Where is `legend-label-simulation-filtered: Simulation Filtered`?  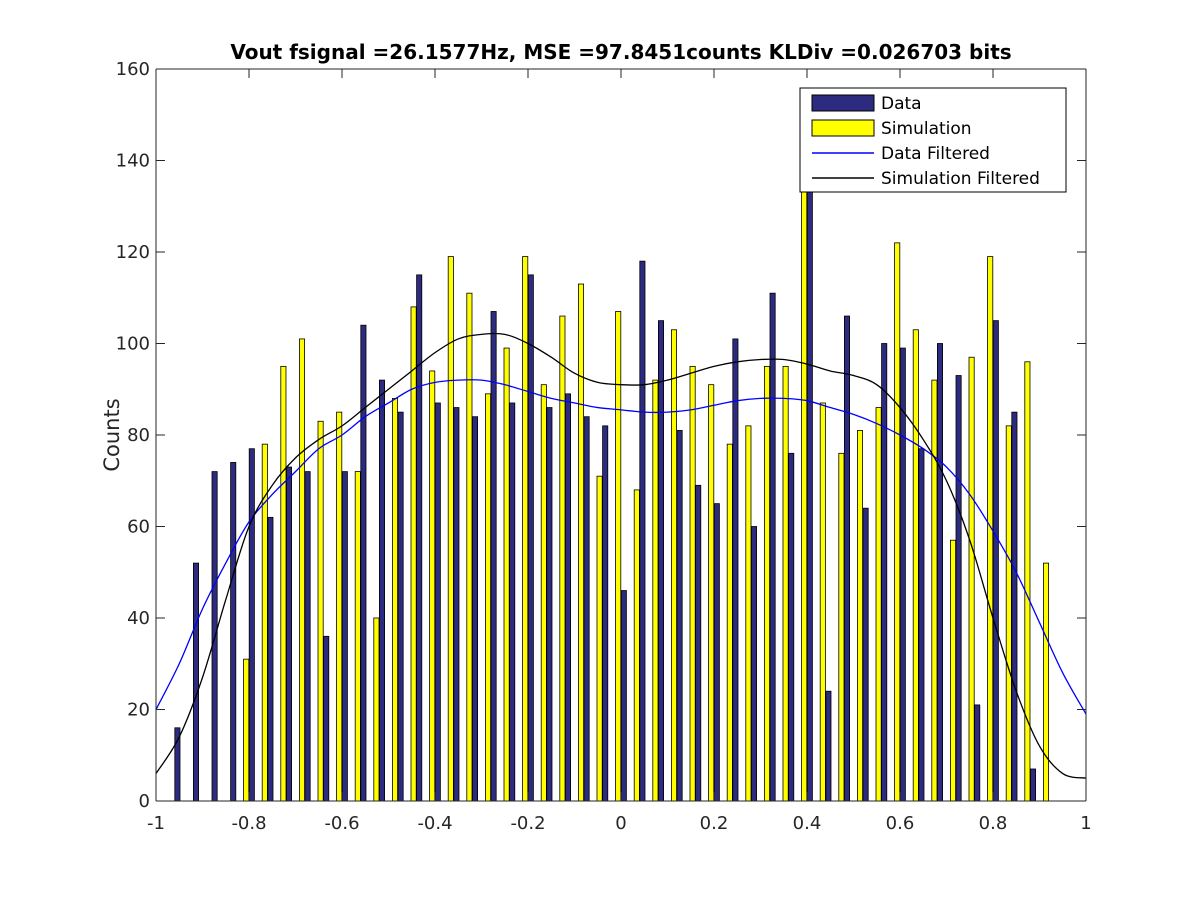
legend-label-simulation-filtered: Simulation Filtered is located at coordinates (960, 179).